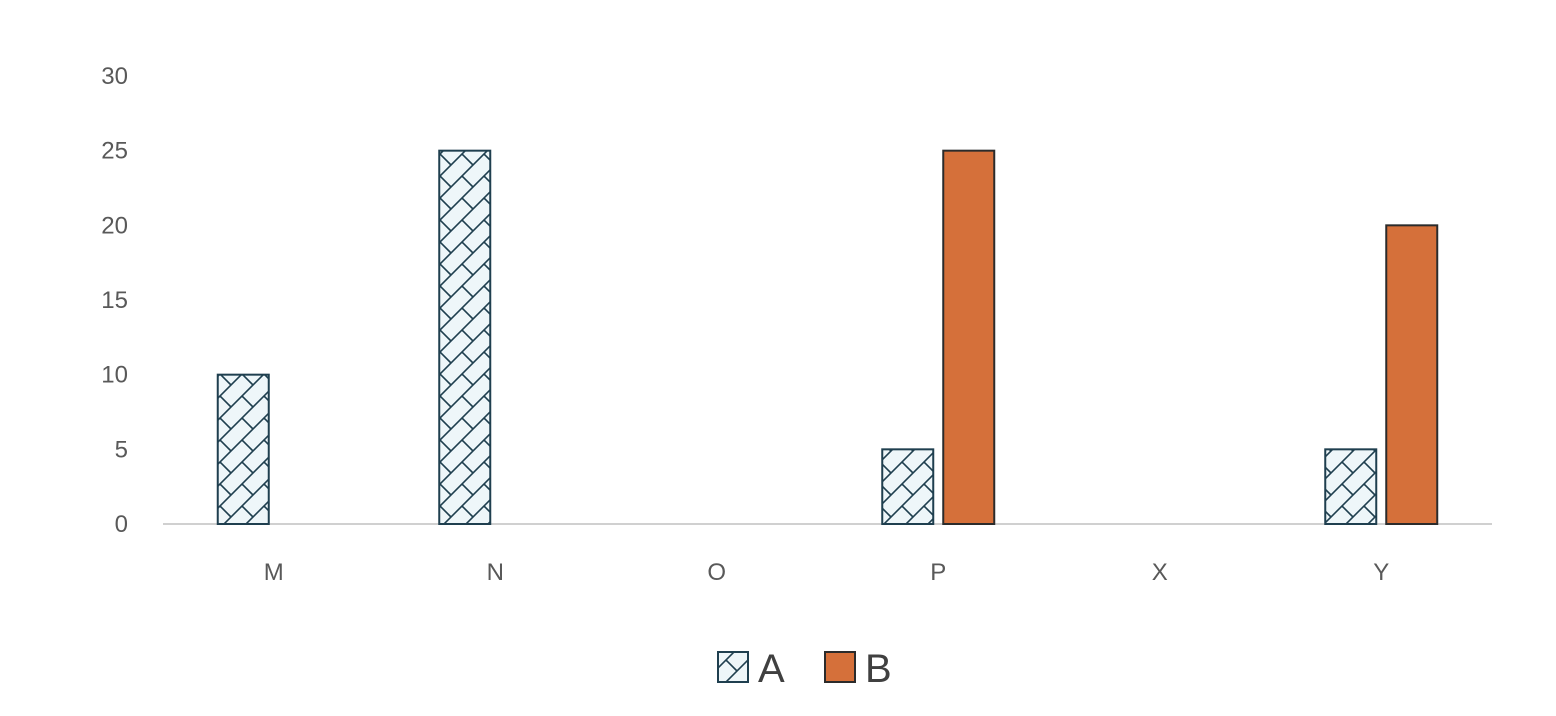 Image resolution: width=1556 pixels, height=716 pixels. What do you see at coordinates (716, 572) in the screenshot?
I see `category-label-O: O` at bounding box center [716, 572].